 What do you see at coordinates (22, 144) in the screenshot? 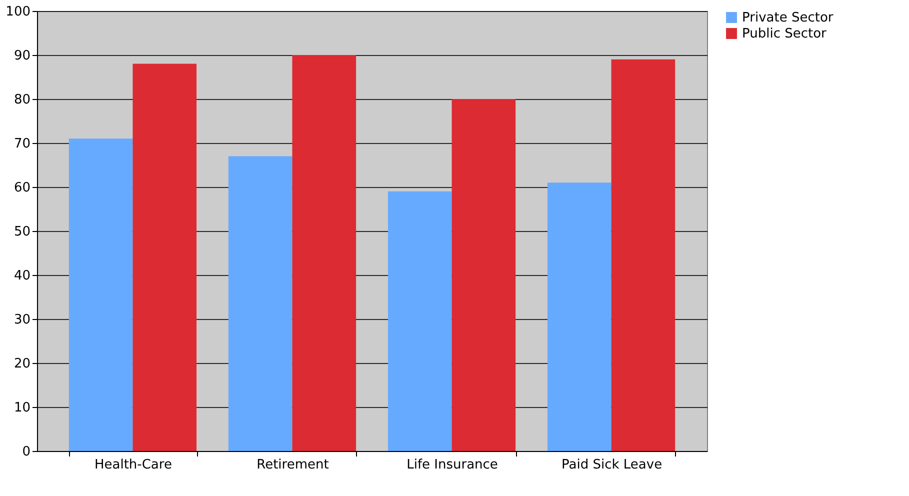
I see `y-tick-label: 70` at bounding box center [22, 144].